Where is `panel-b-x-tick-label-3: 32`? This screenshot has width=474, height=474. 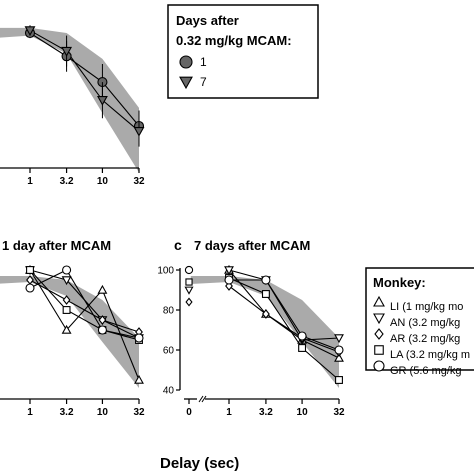 panel-b-x-tick-label-3: 32 is located at coordinates (139, 412).